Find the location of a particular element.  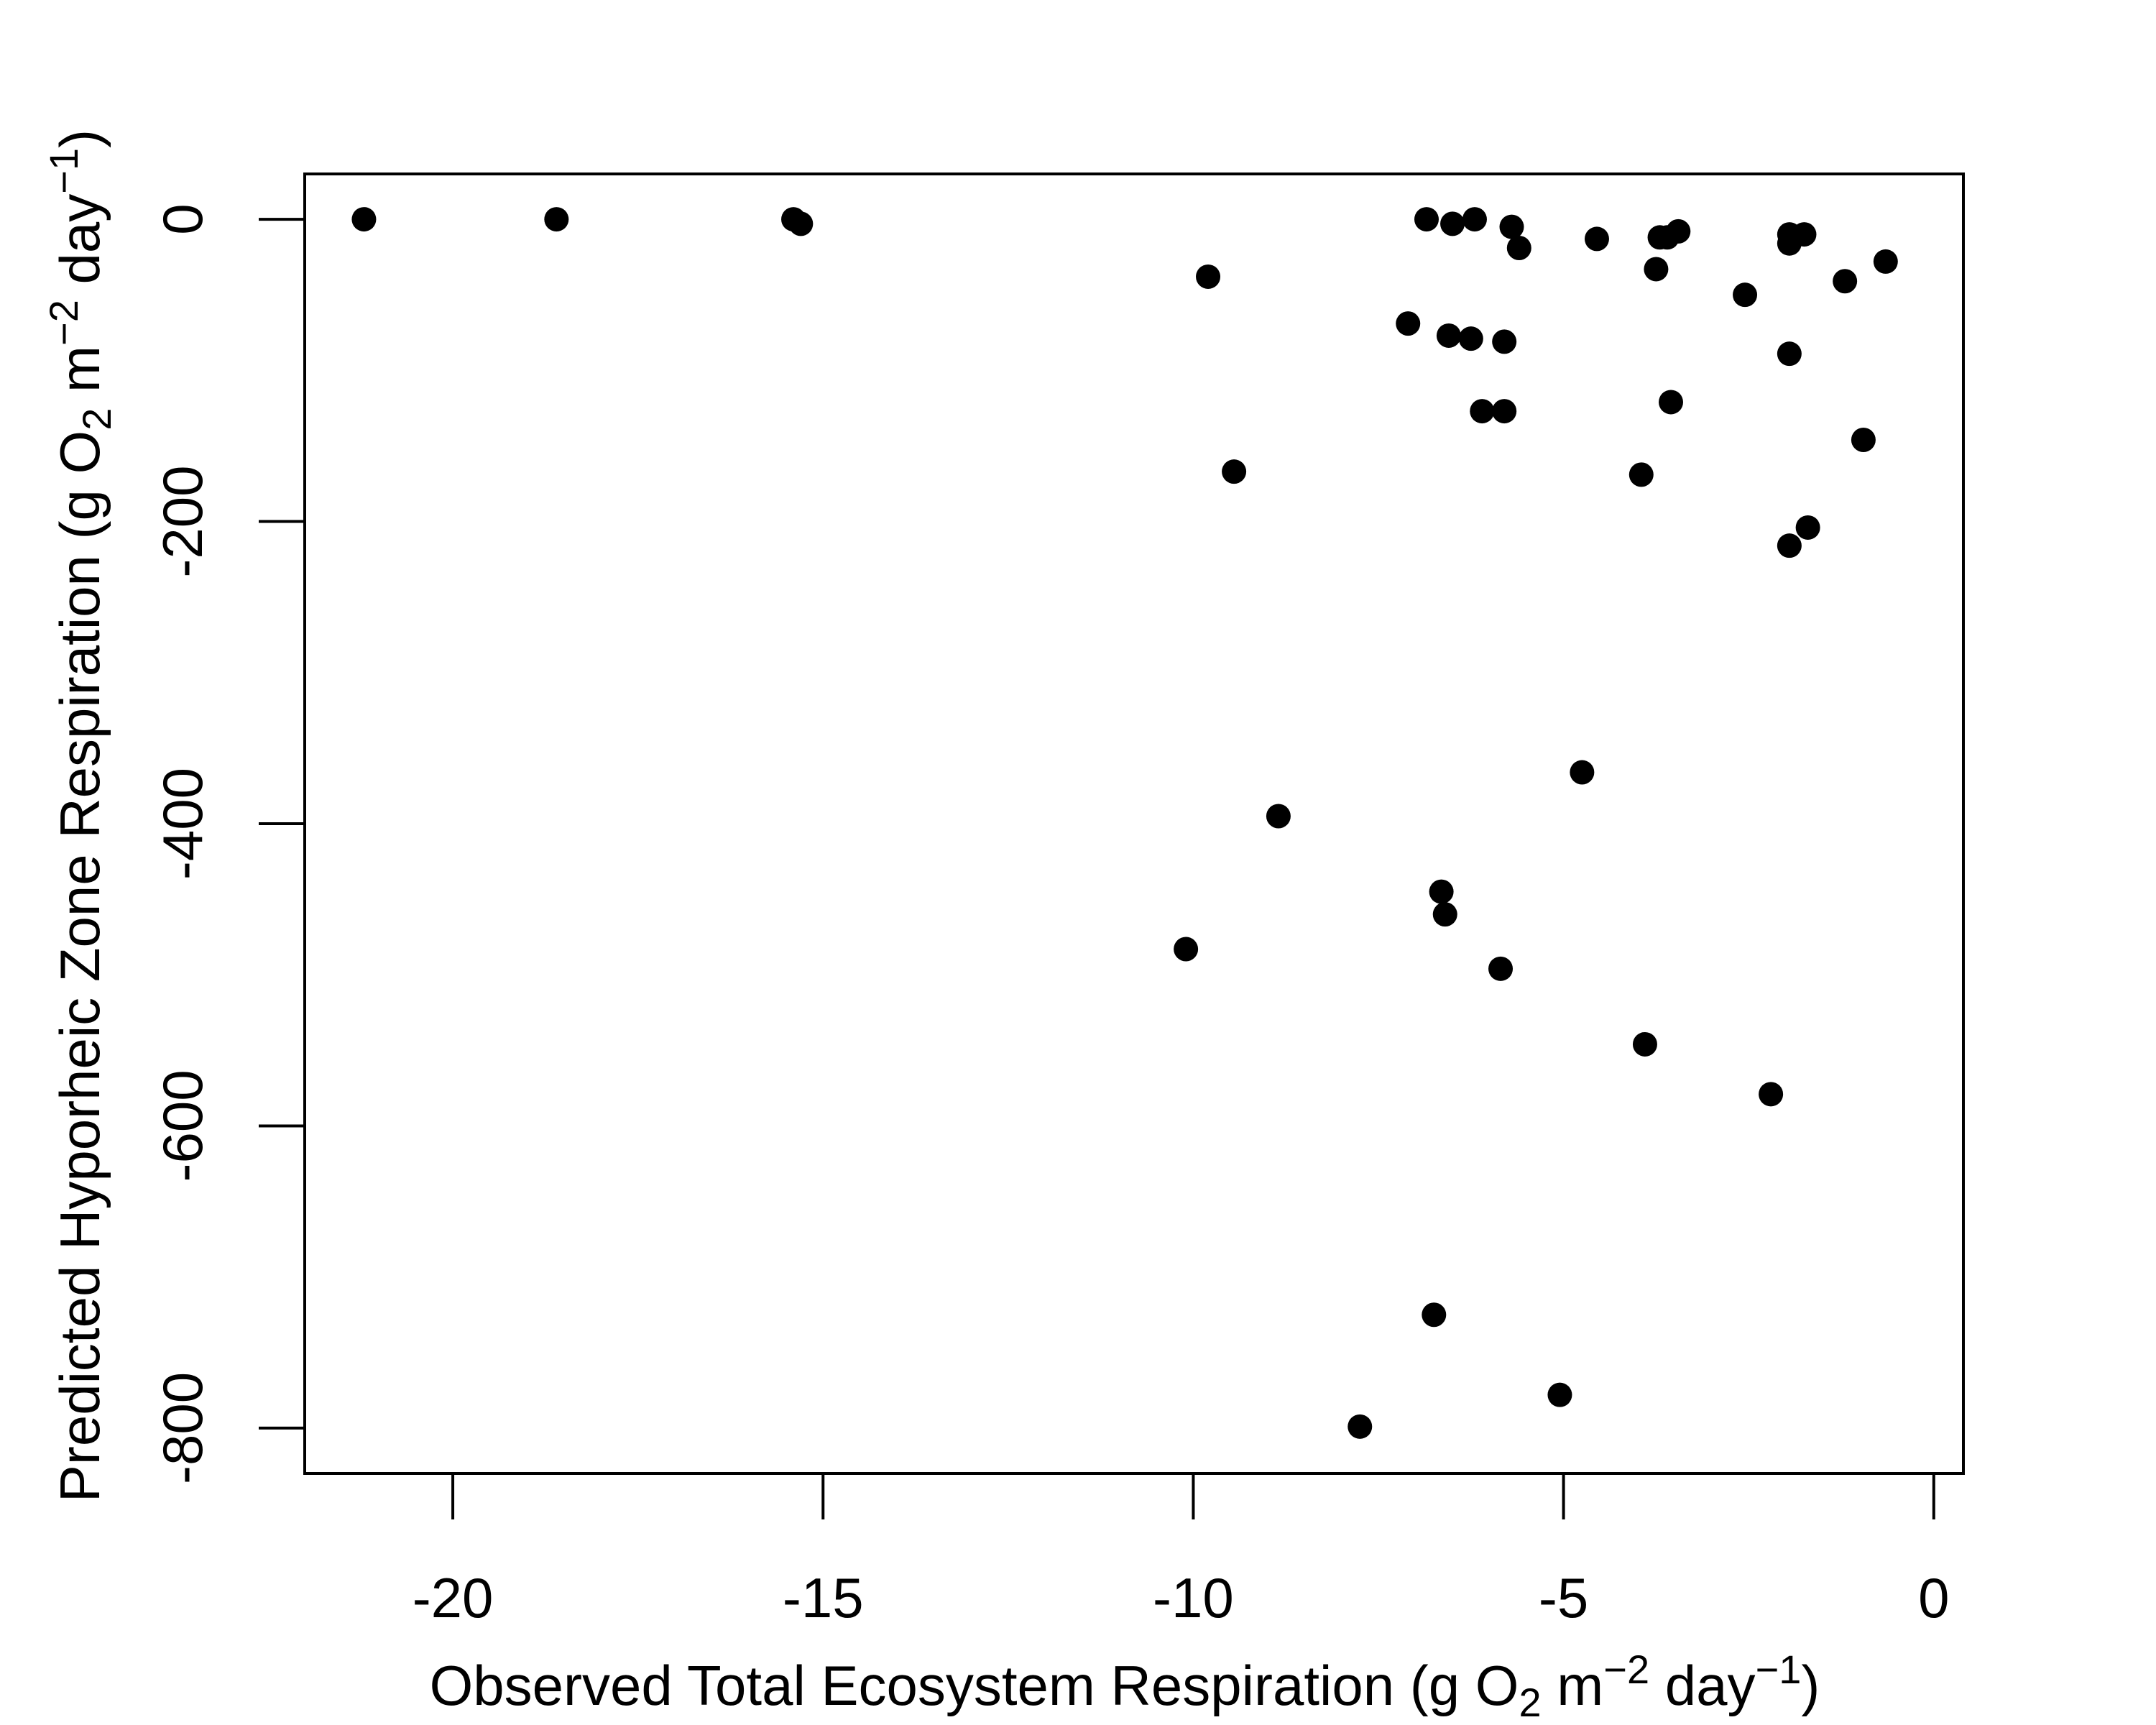

y-tick-label: -200 is located at coordinates (182, 521).